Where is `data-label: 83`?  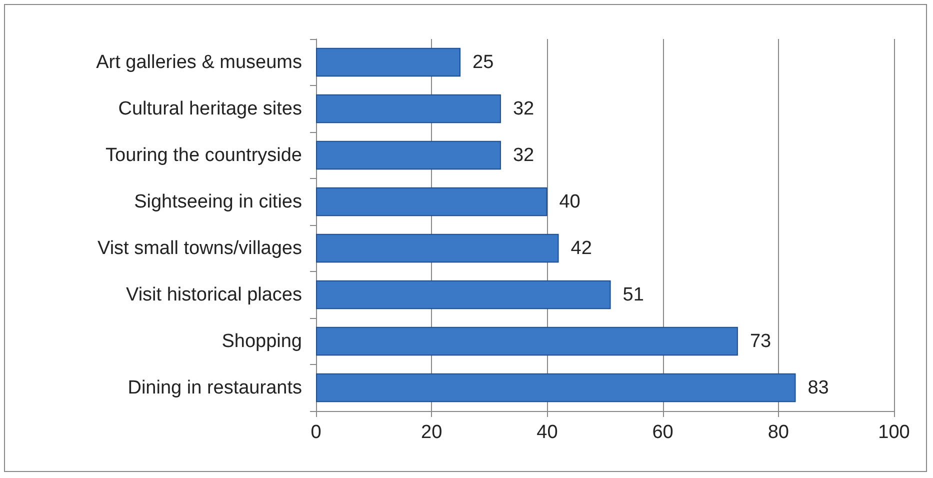 data-label: 83 is located at coordinates (818, 387).